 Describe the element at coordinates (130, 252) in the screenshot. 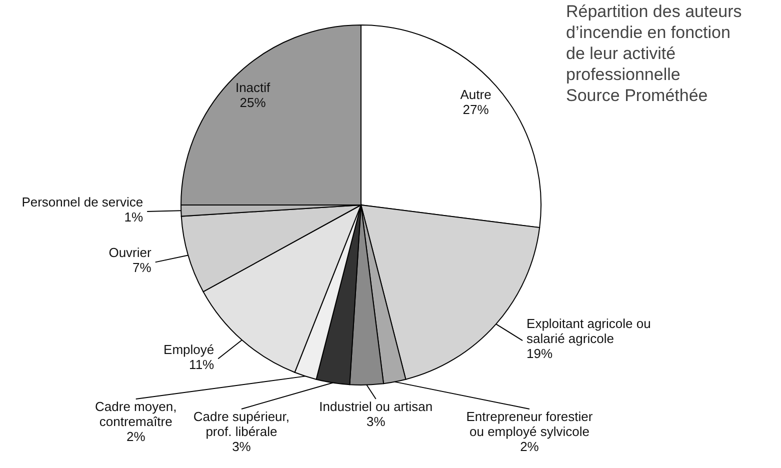

I see `slice-label: Ouvrier` at that location.